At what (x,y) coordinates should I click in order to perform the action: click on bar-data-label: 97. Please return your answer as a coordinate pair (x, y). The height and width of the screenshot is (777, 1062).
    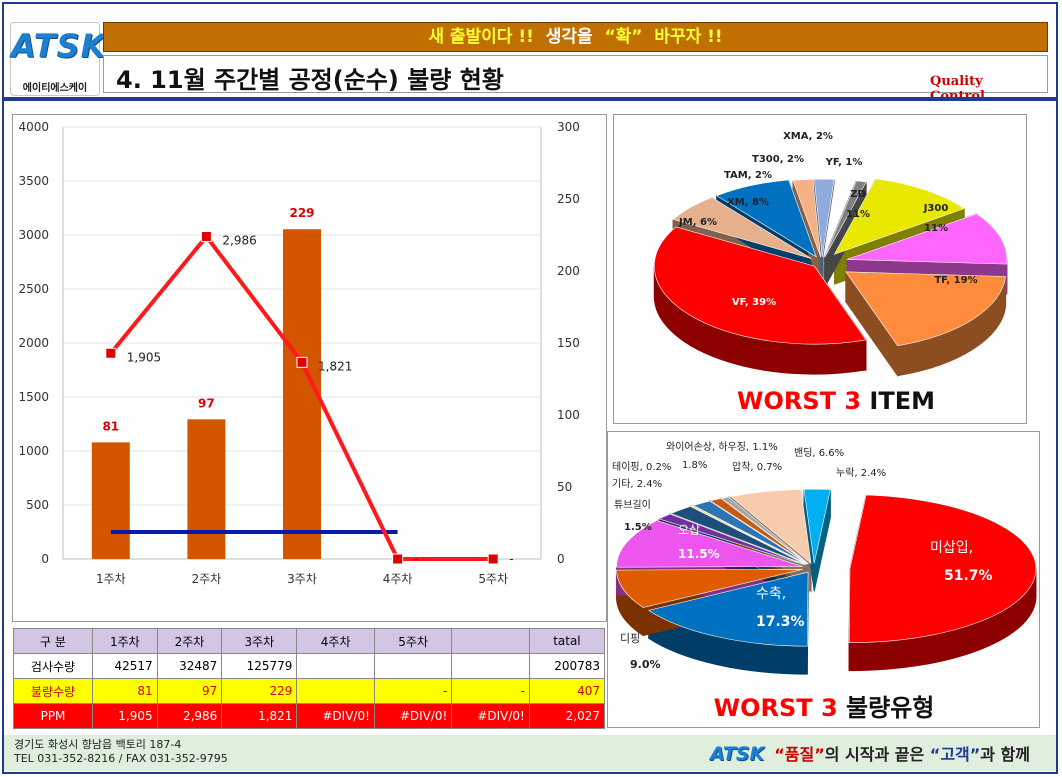
    Looking at the image, I should click on (206, 403).